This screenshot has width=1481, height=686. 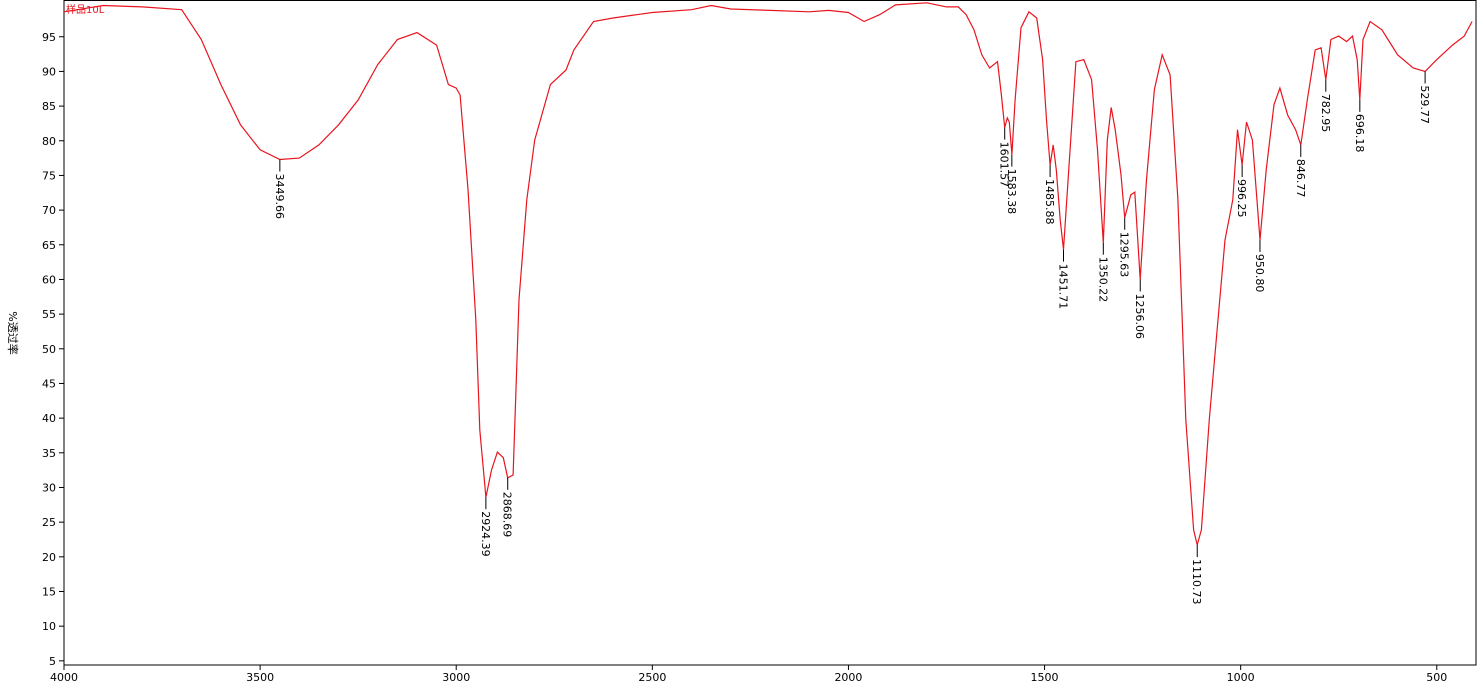 What do you see at coordinates (49, 349) in the screenshot?
I see `y-tick-label: 50` at bounding box center [49, 349].